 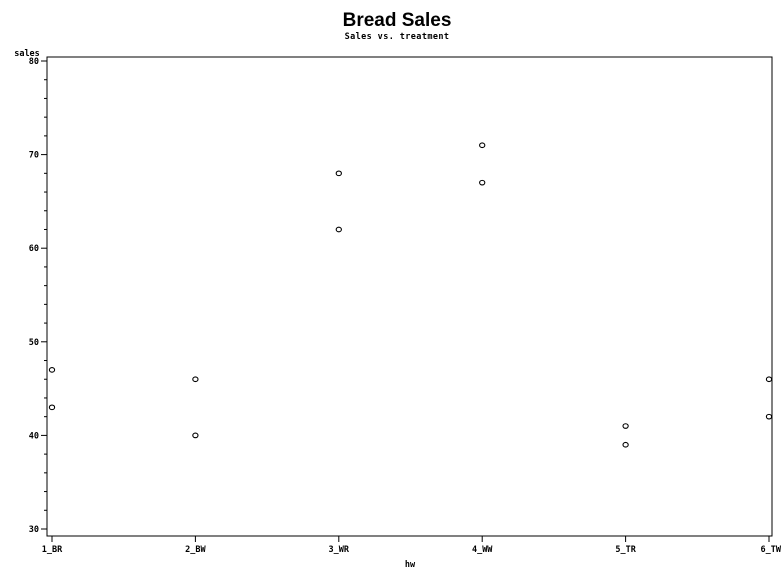 I want to click on y-tick-label: 40, so click(x=34, y=436).